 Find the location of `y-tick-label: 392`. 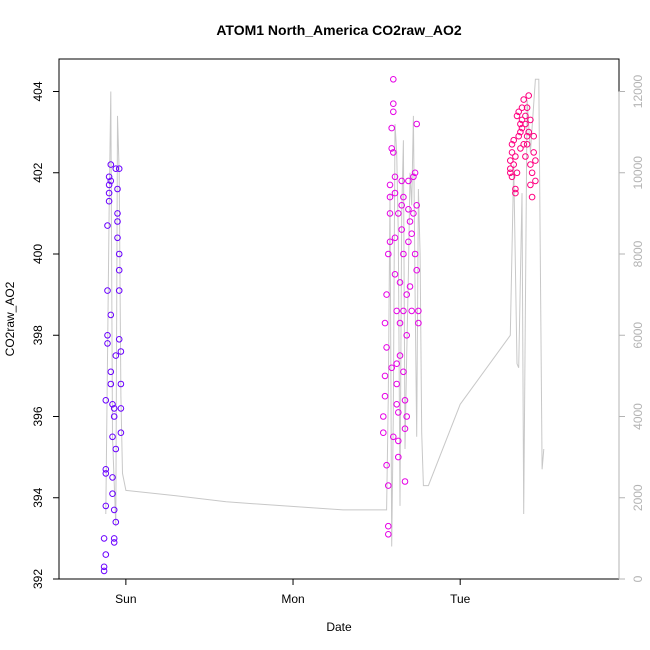

y-tick-label: 392 is located at coordinates (38, 579).